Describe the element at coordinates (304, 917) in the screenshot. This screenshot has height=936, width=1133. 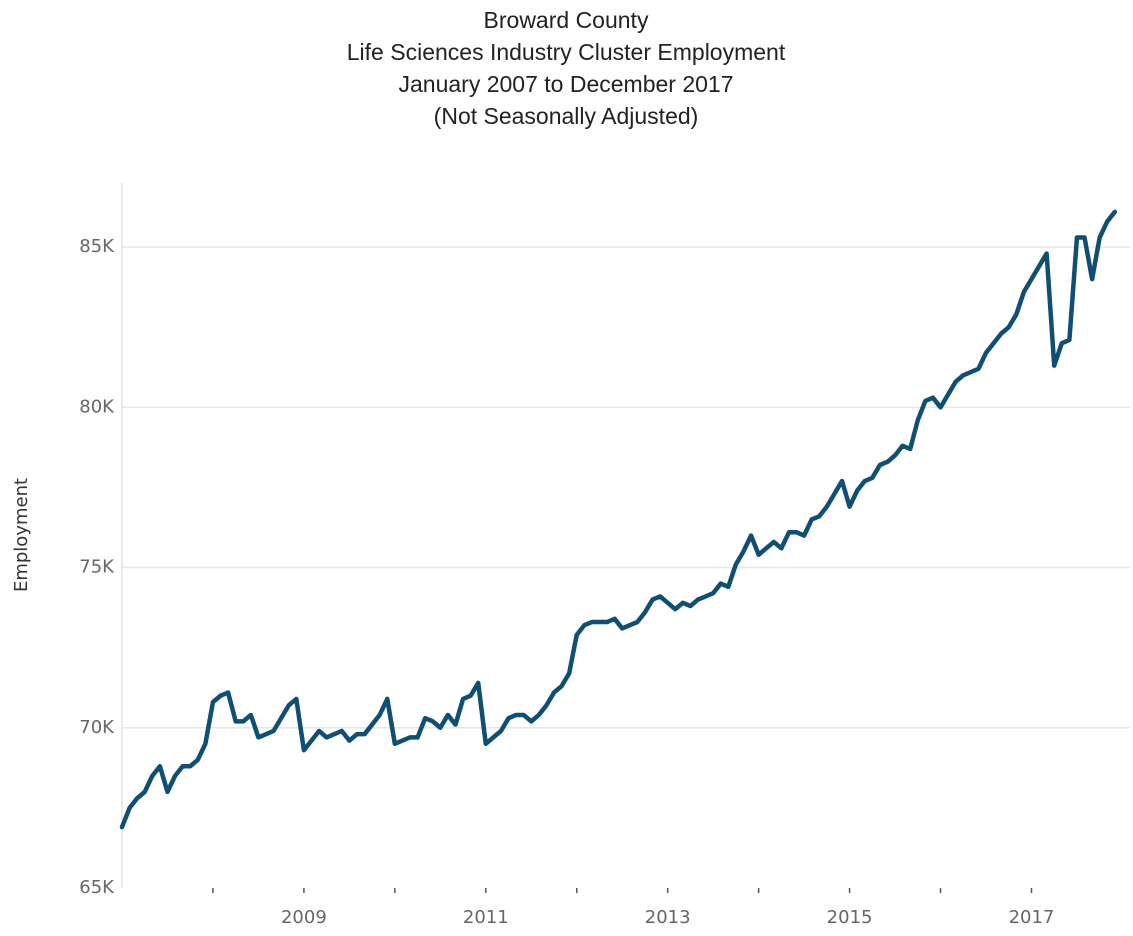
I see `x-tick-label: 2009` at that location.